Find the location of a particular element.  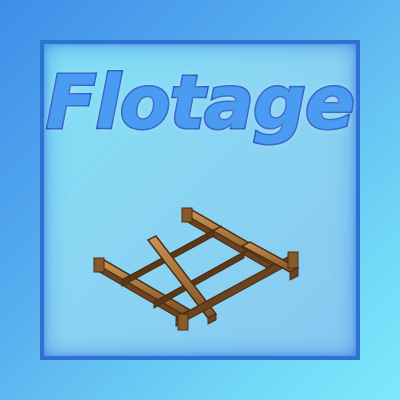

raft-diagonal-brace is located at coordinates (182, 280).